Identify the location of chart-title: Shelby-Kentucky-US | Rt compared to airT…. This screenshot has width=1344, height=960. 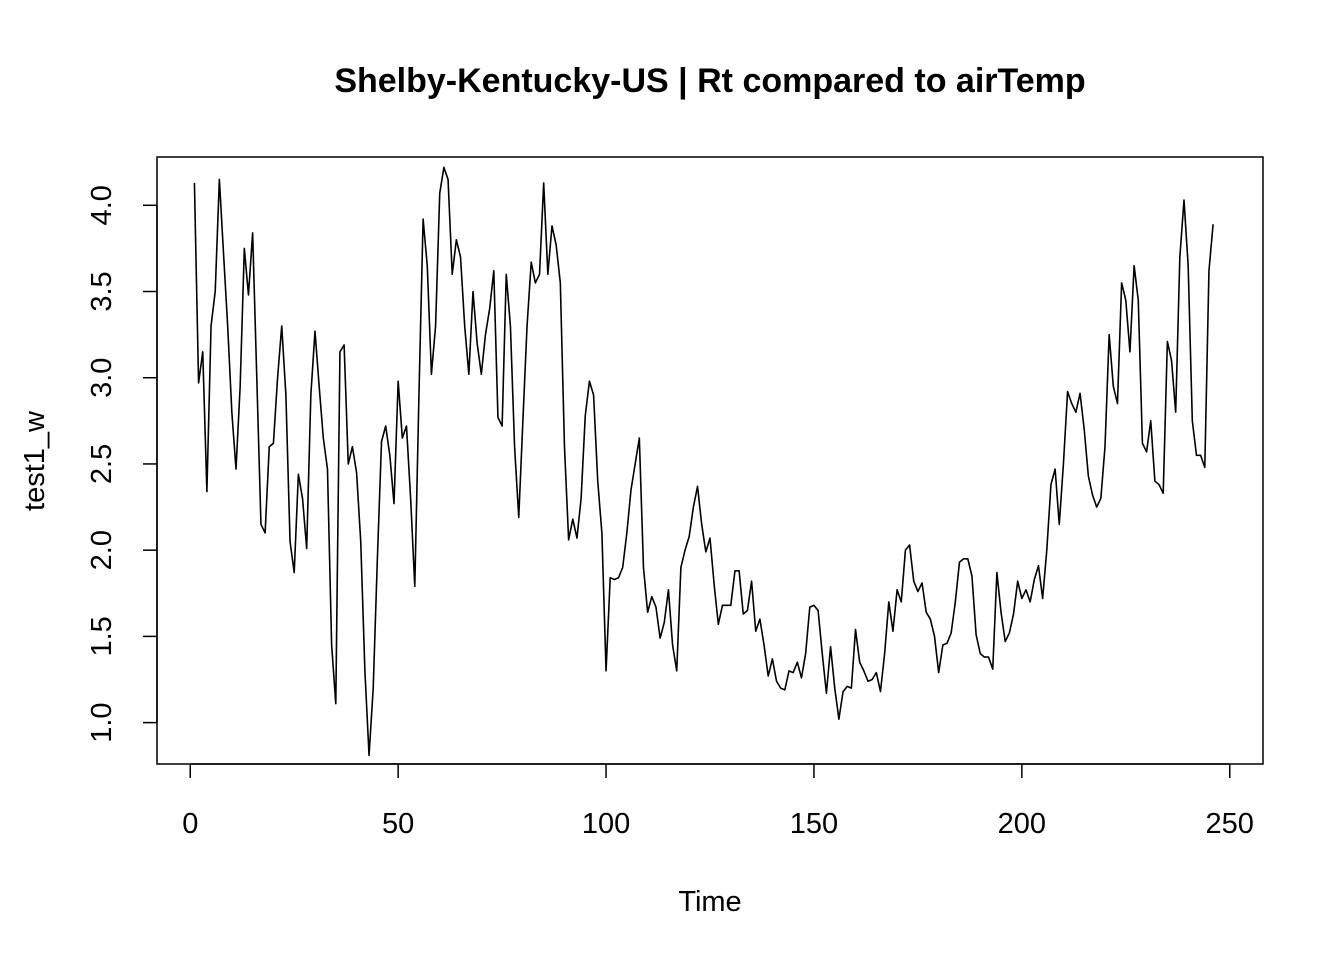
(709, 81).